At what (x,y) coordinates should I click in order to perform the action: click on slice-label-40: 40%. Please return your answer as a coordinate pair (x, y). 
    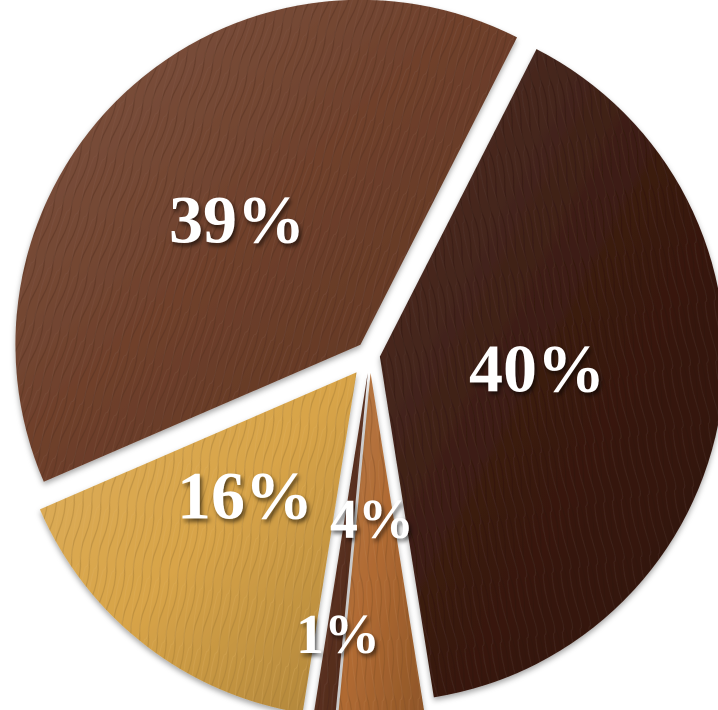
    Looking at the image, I should click on (537, 369).